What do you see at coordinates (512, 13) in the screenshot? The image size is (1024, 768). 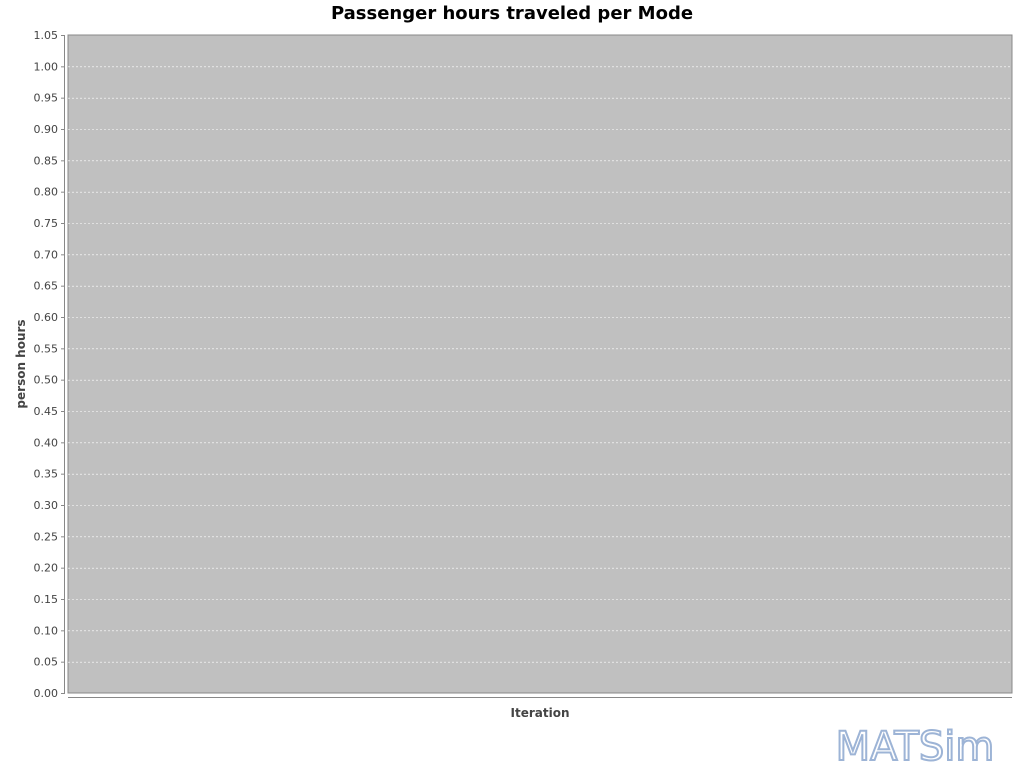 I see `chart-title: Passenger hours traveled per Mode` at bounding box center [512, 13].